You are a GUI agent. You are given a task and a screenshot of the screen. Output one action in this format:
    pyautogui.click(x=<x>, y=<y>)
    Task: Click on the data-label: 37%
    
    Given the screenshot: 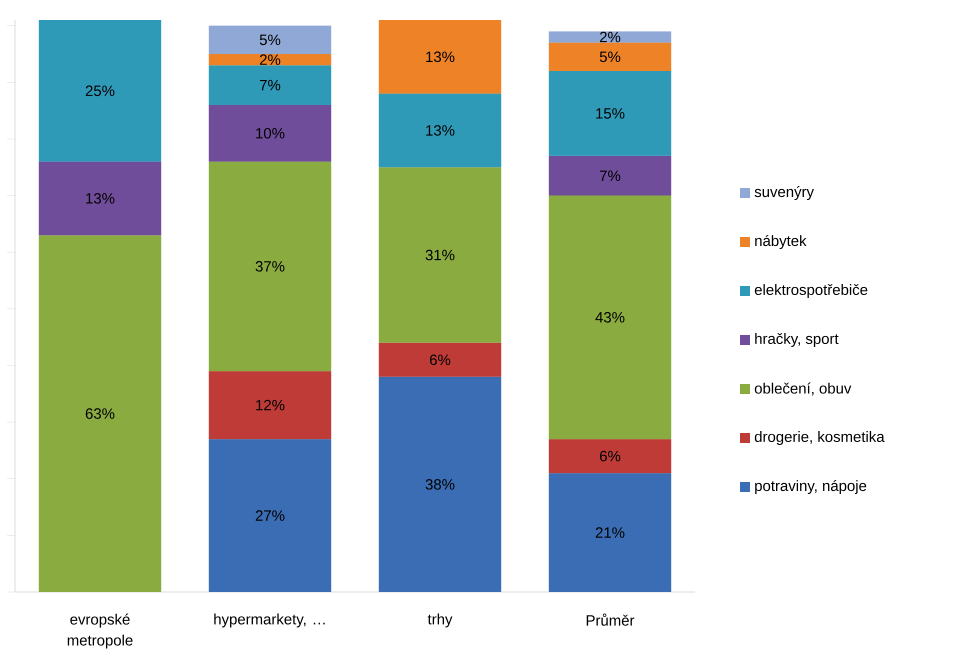 What is the action you would take?
    pyautogui.click(x=270, y=266)
    